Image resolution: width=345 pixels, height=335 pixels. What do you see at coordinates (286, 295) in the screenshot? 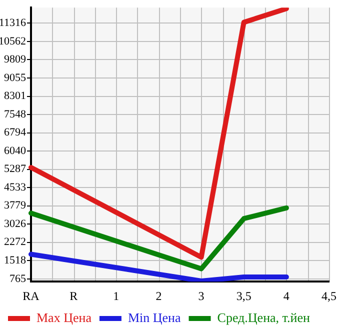
I see `x-tick-label: 4` at bounding box center [286, 295].